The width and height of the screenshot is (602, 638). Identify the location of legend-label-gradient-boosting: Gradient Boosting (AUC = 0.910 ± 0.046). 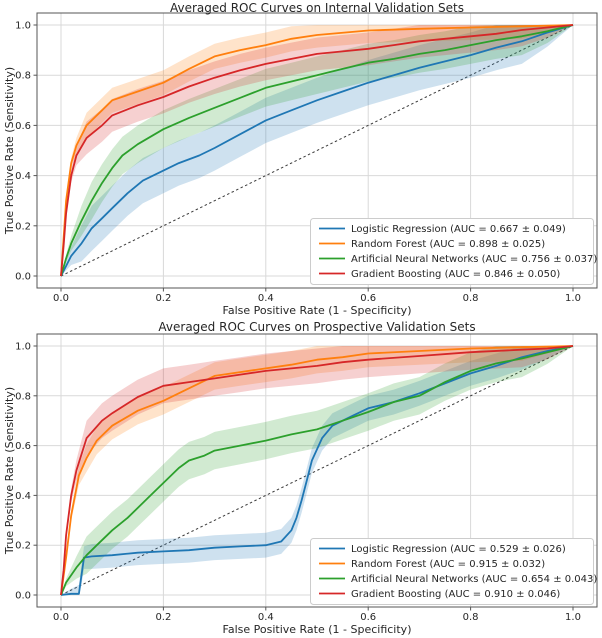
(455, 594).